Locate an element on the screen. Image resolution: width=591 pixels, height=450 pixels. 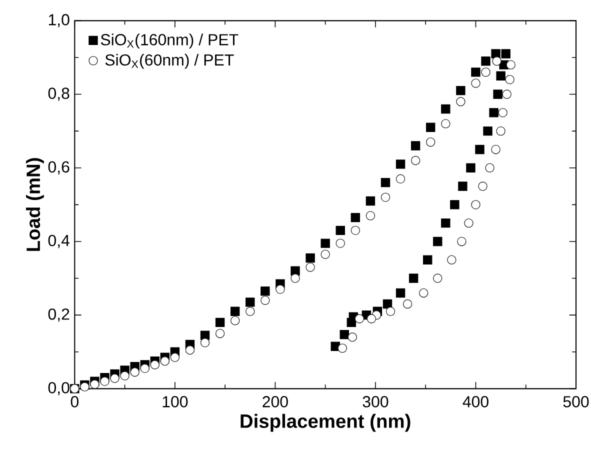
y-tick-label: 1,0 is located at coordinates (59, 21).